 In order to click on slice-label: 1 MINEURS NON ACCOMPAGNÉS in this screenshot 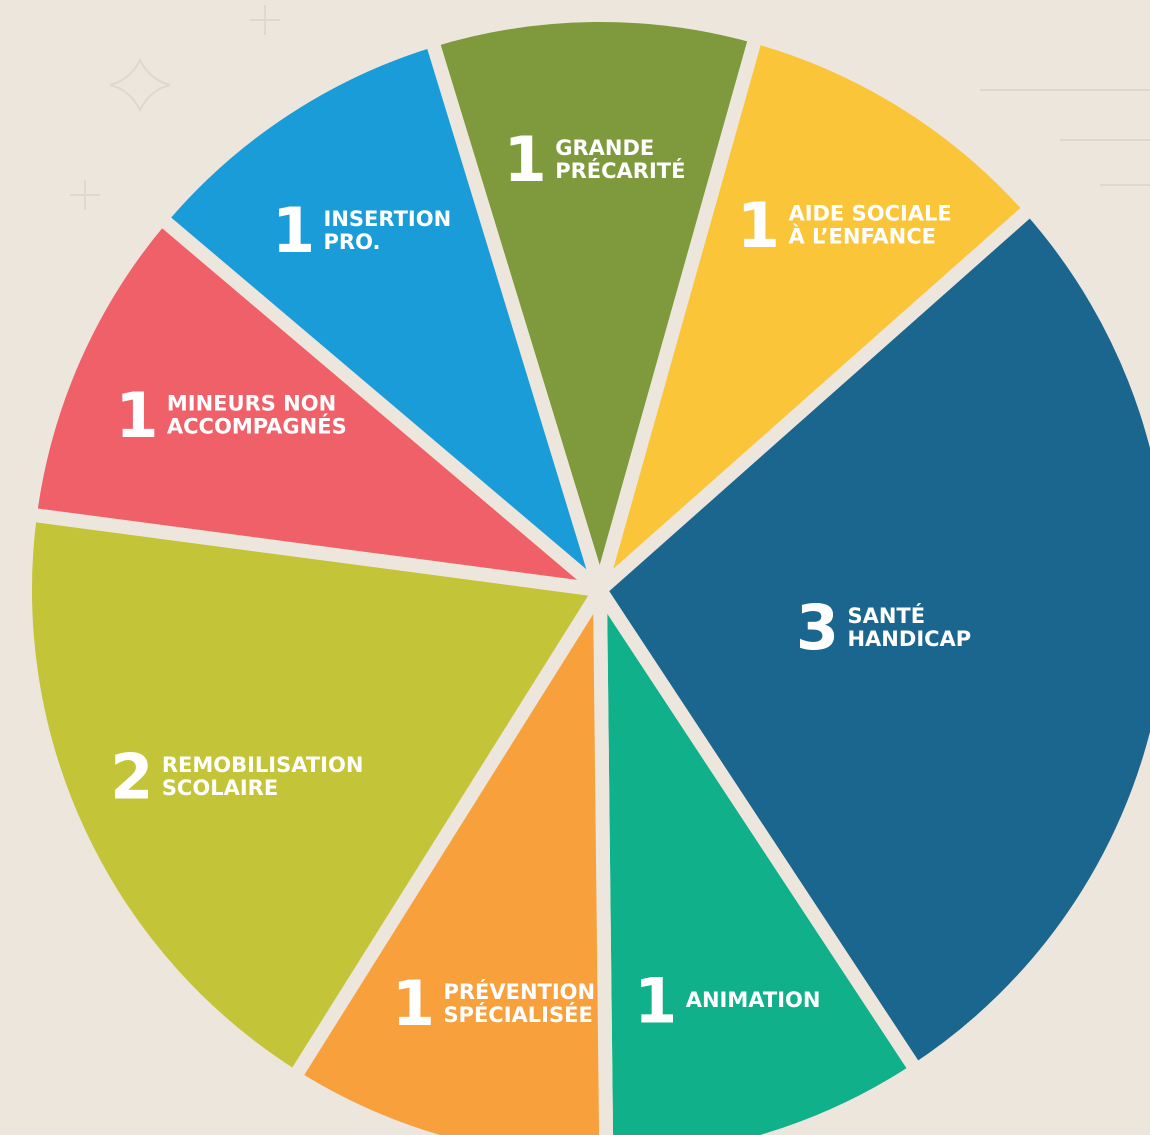, I will do `click(230, 415)`.